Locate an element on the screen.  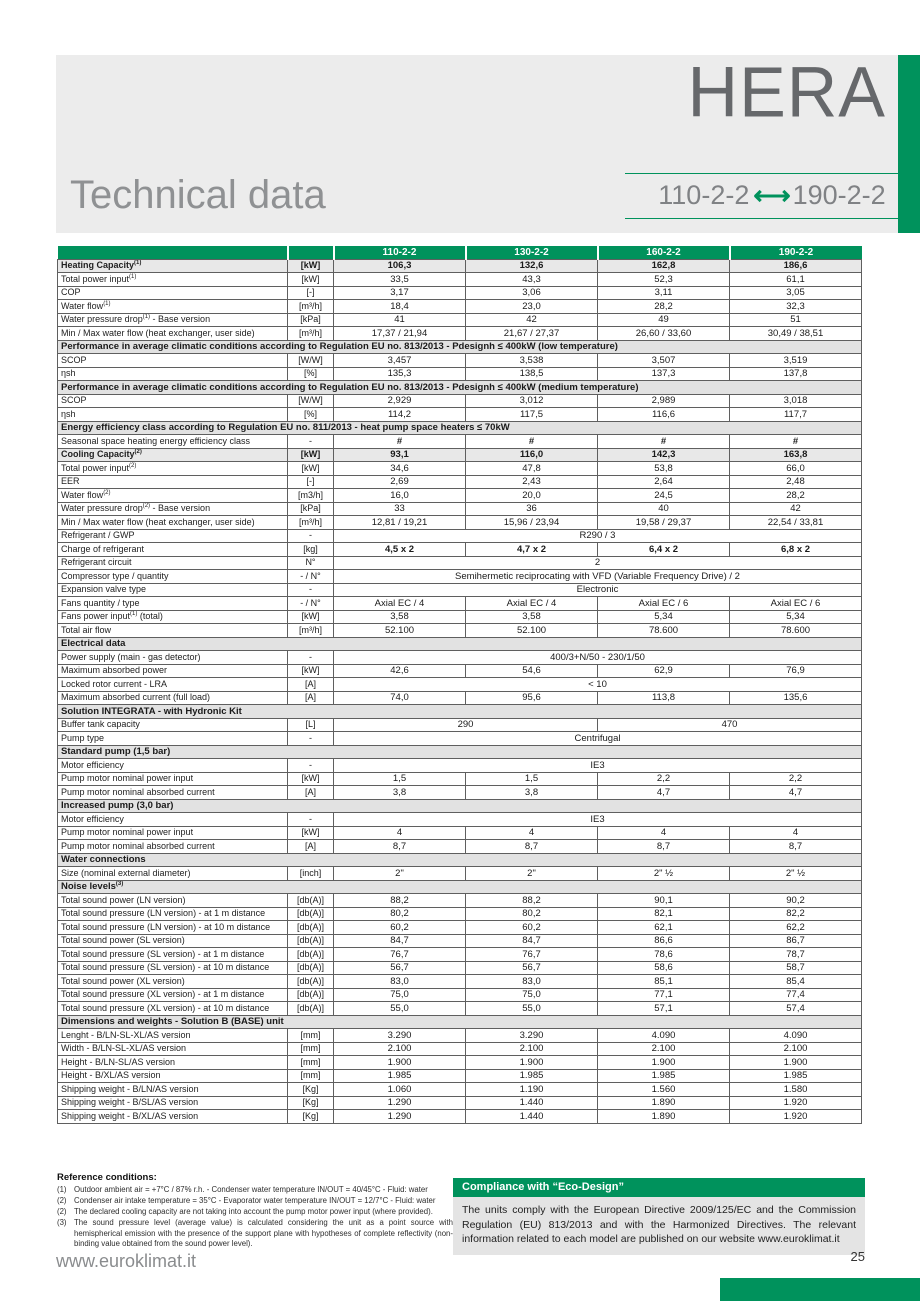
row-value: 2,48 is located at coordinates (795, 481).